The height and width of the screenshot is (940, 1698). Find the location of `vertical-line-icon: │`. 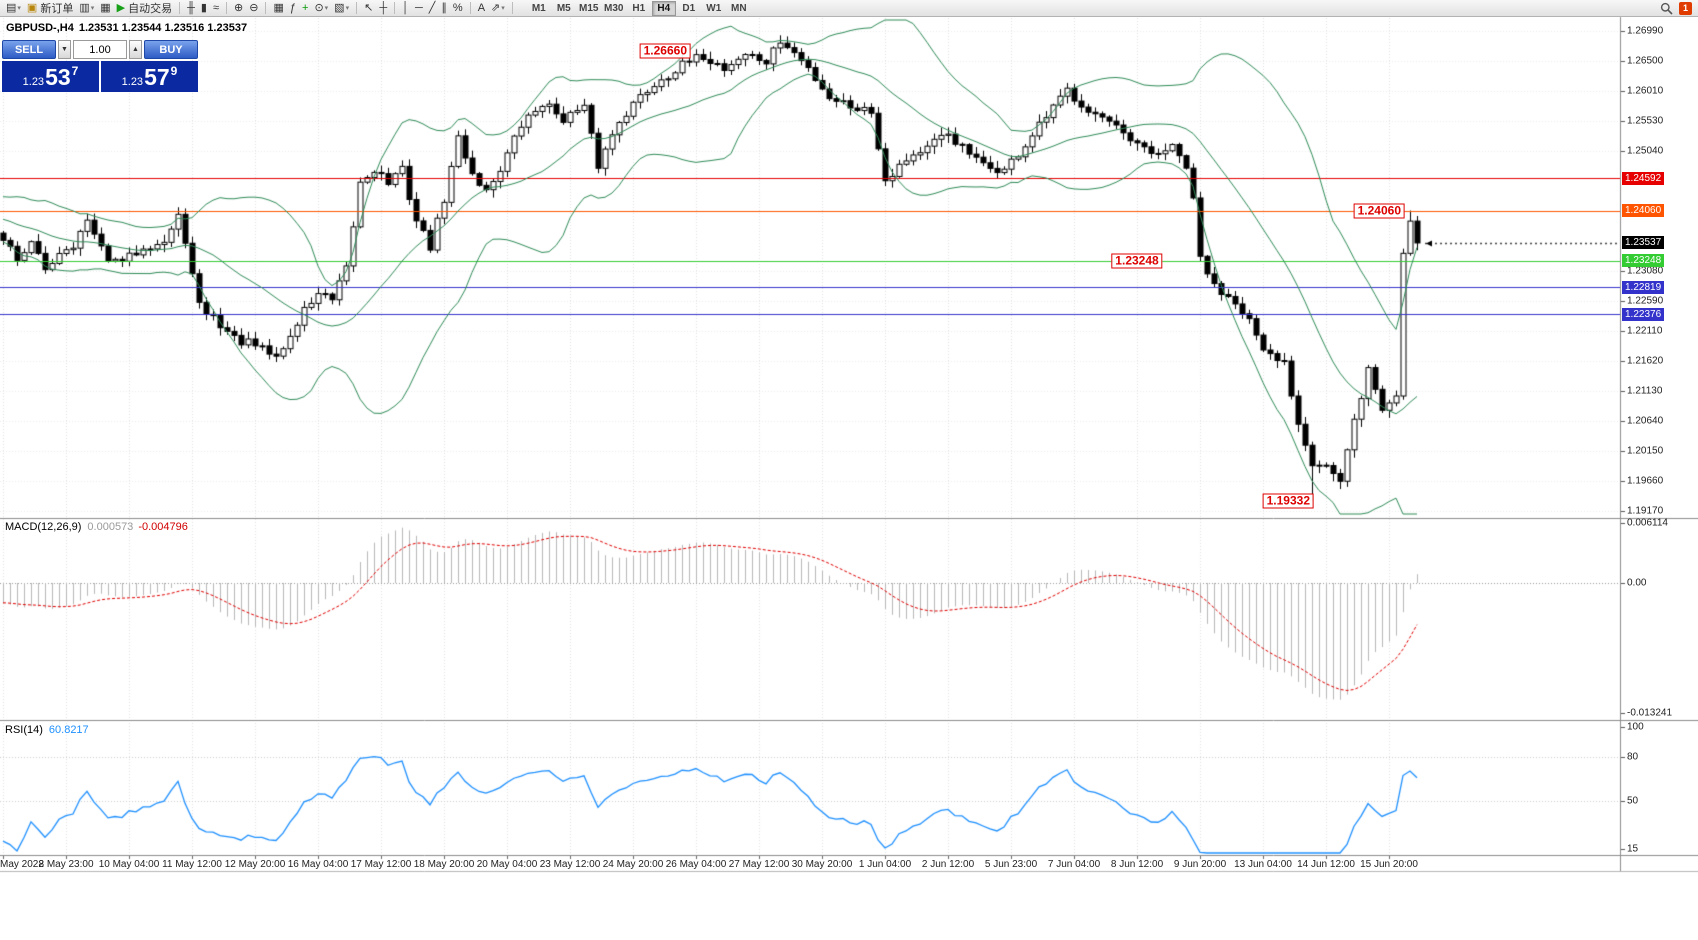

vertical-line-icon: │ is located at coordinates (405, 7).